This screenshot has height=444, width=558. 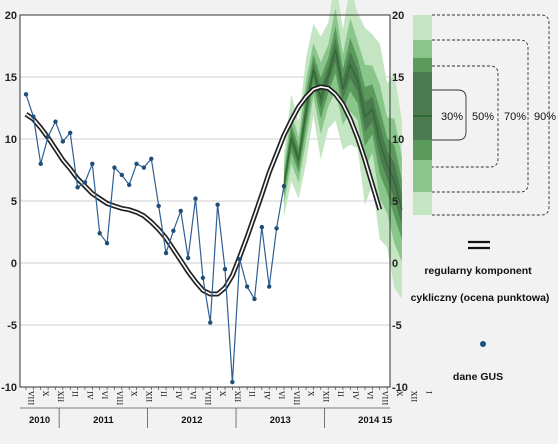 I want to click on y-tick-right--10: -10, so click(x=400, y=388).